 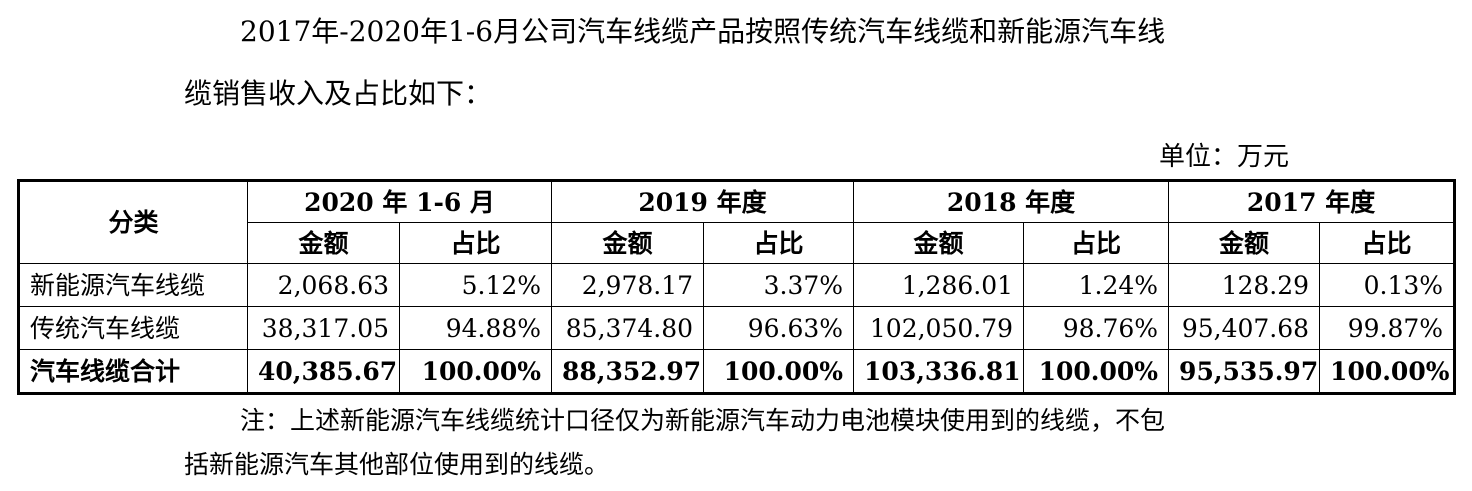 What do you see at coordinates (1244, 285) in the screenshot?
I see `amount-cell: 128.29` at bounding box center [1244, 285].